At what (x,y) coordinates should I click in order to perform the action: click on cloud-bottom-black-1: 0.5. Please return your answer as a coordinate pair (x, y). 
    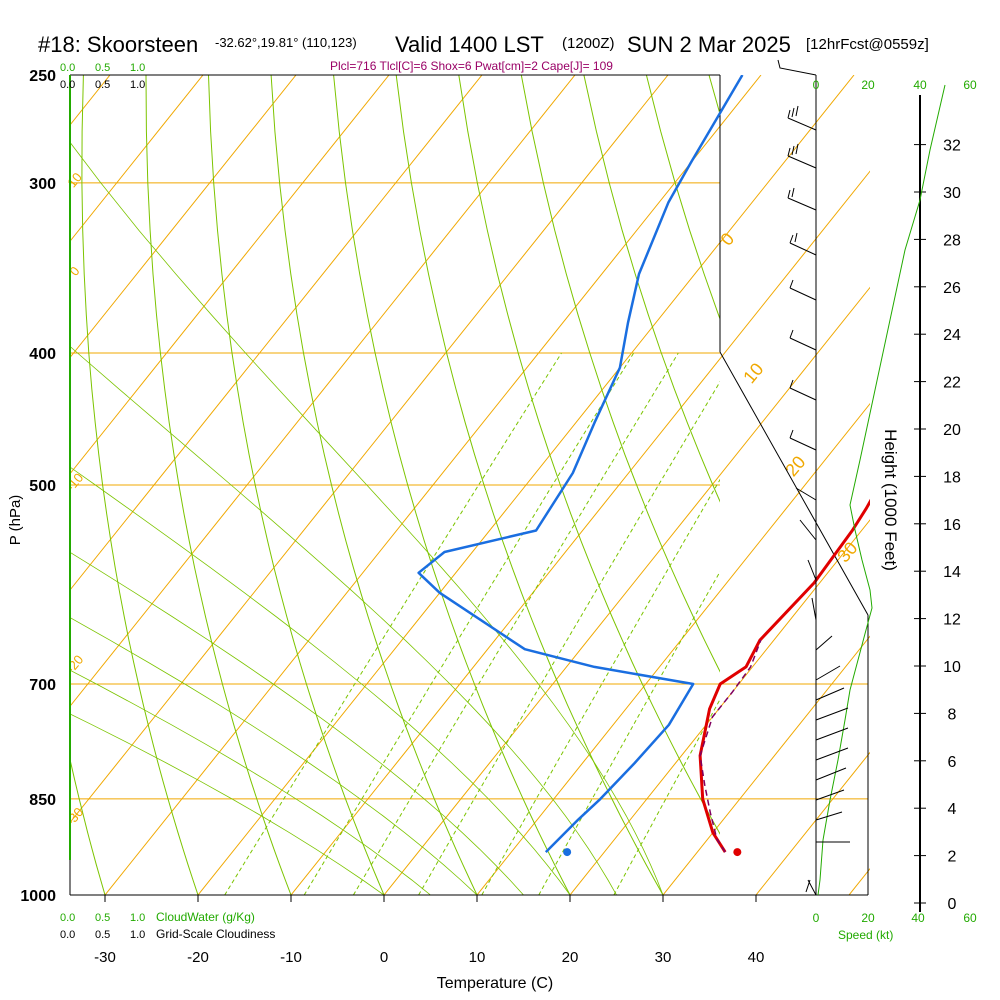
    Looking at the image, I should click on (102, 935).